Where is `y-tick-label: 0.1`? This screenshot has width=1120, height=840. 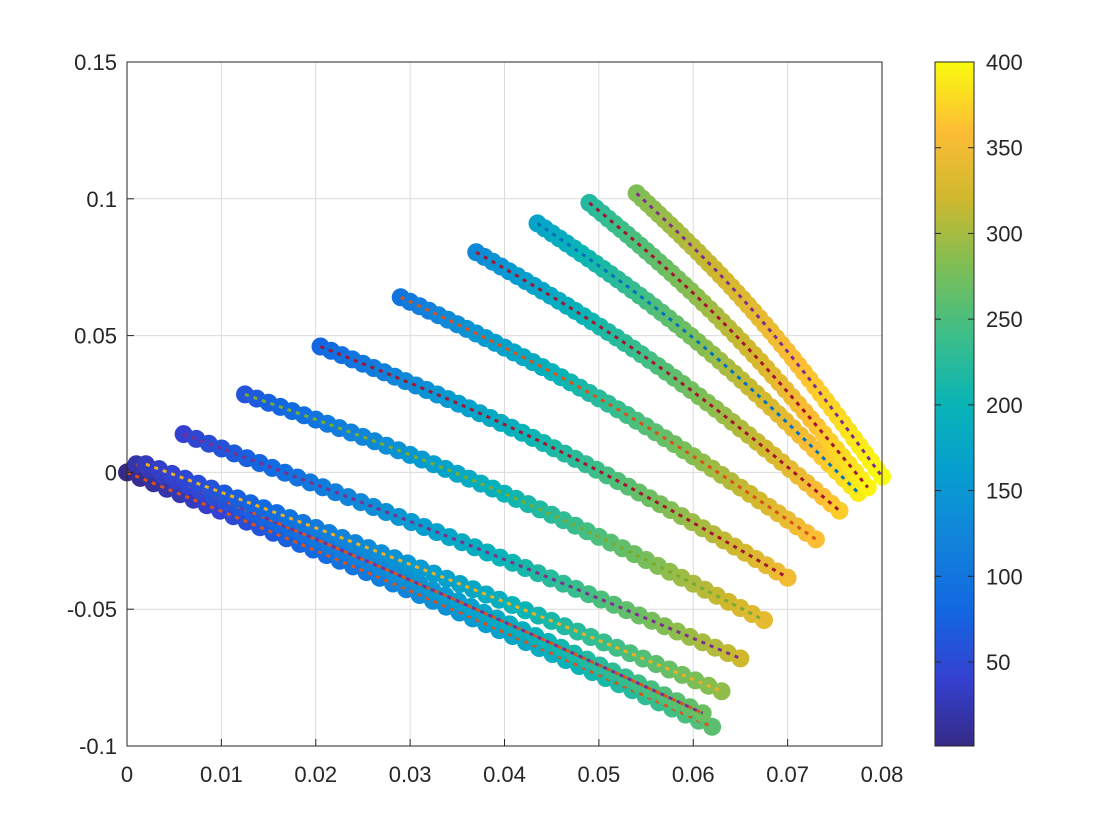 y-tick-label: 0.1 is located at coordinates (101, 199).